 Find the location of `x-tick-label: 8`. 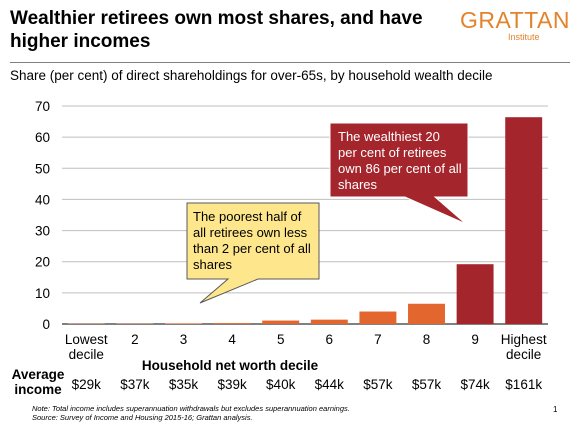

x-tick-label: 8 is located at coordinates (427, 339).